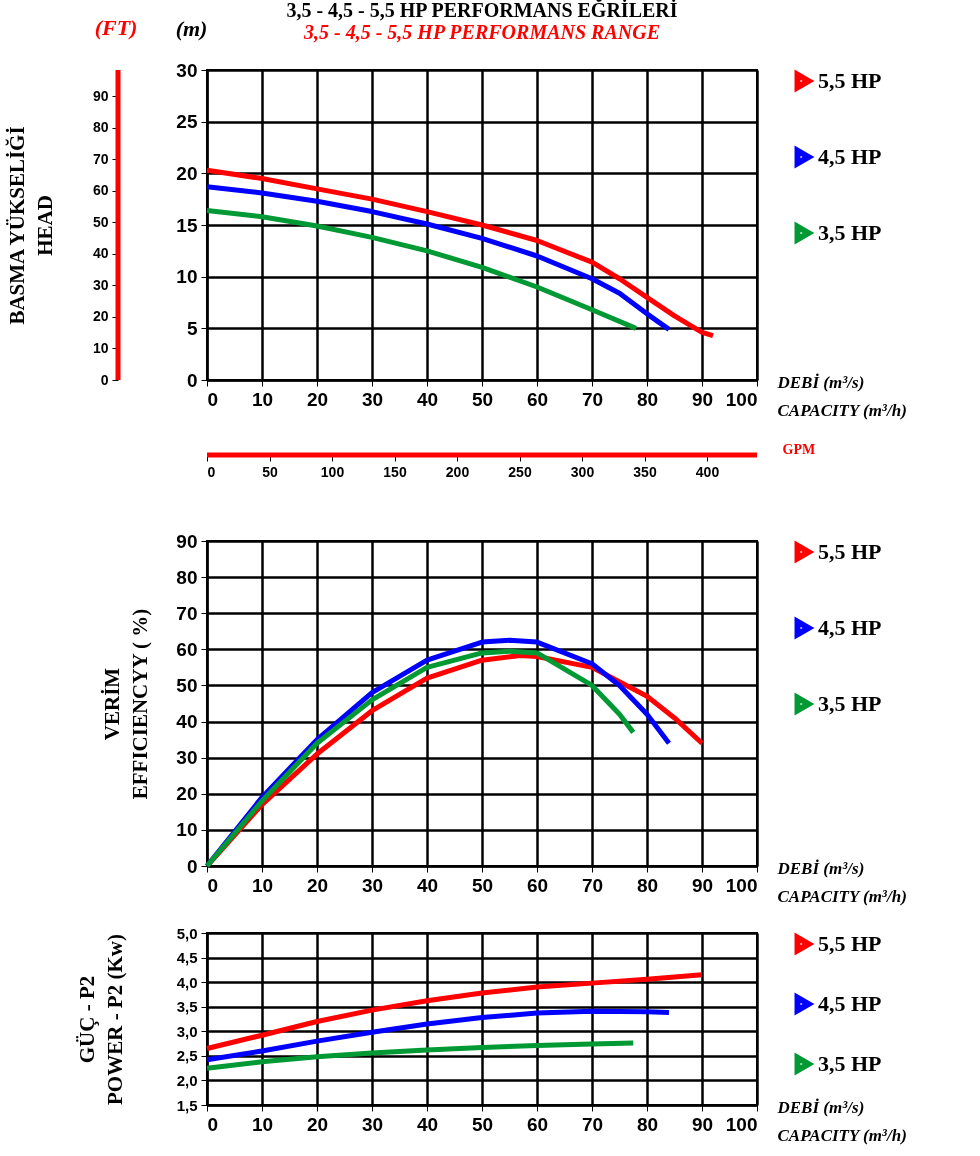  Describe the element at coordinates (187, 1080) in the screenshot. I see `y-tick-label: 2,0` at that location.